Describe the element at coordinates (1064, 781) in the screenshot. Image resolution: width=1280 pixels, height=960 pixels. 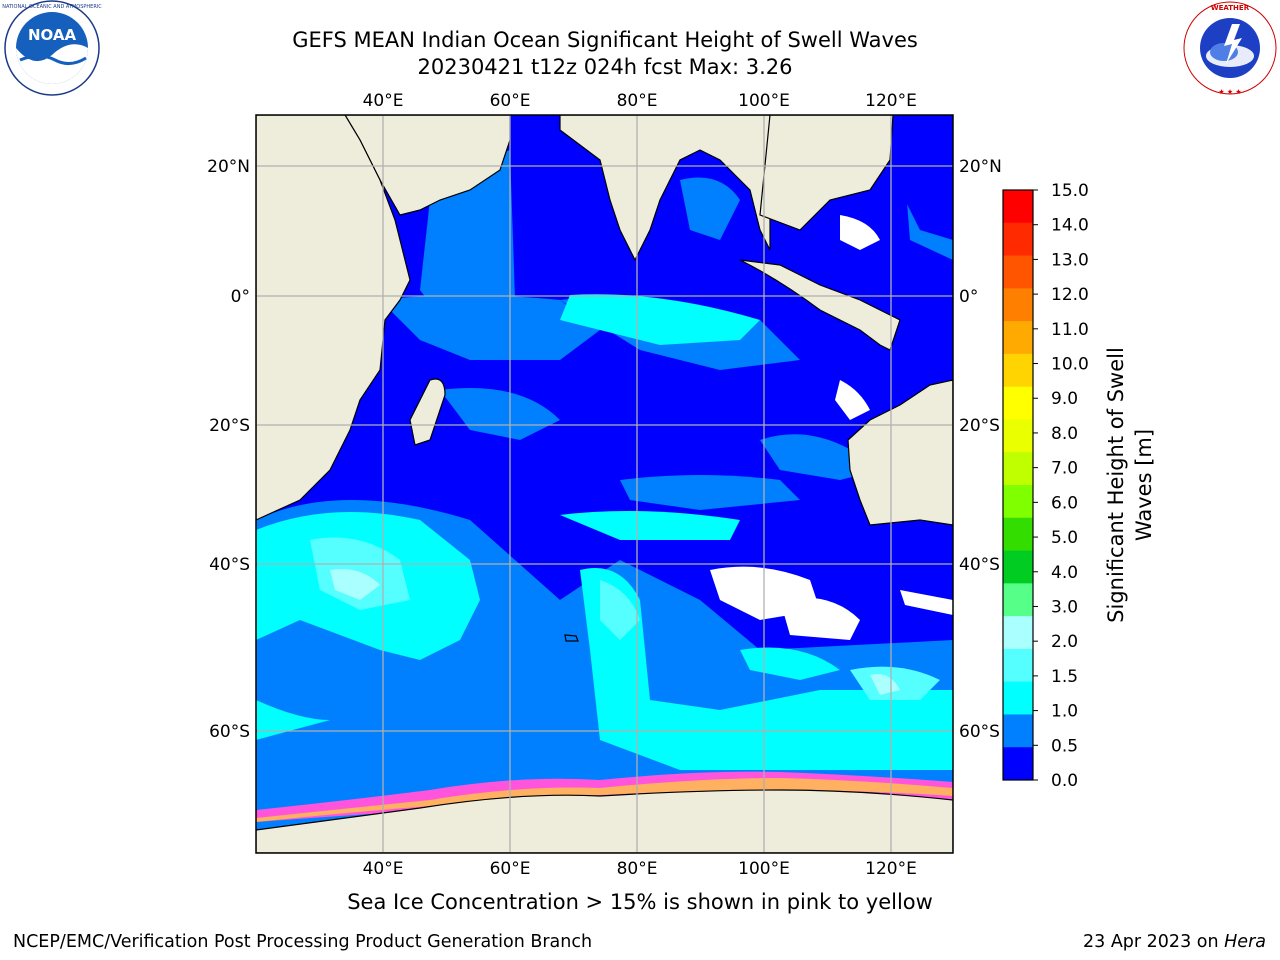
I see `colorbar-tick-label: 0.0` at that location.